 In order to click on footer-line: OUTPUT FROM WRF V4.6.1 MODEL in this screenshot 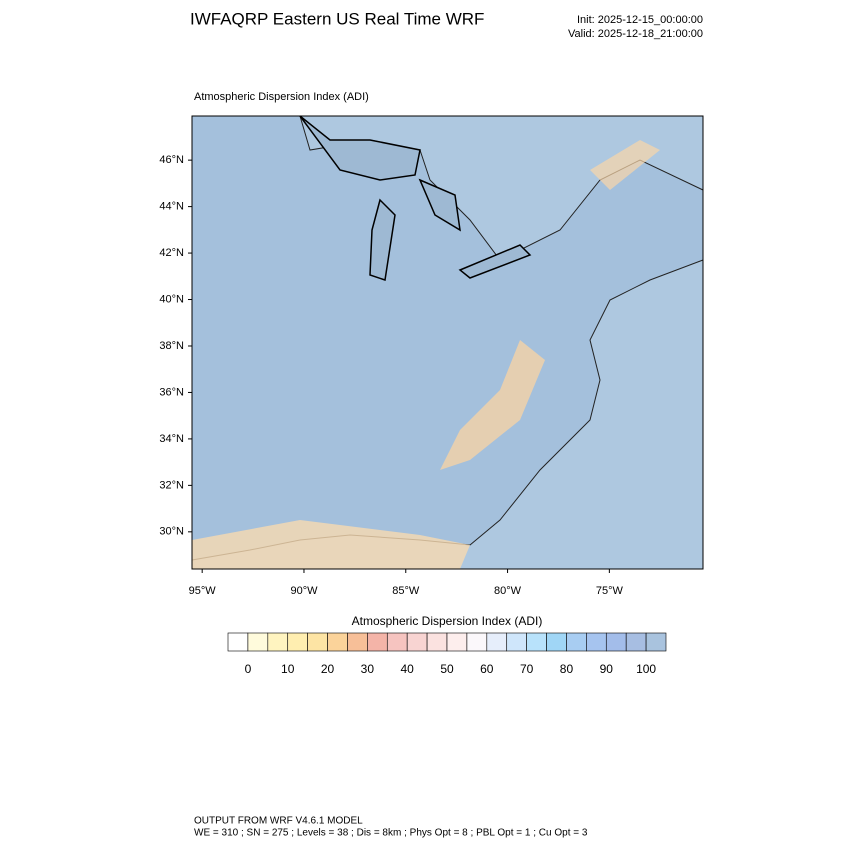, I will do `click(278, 821)`.